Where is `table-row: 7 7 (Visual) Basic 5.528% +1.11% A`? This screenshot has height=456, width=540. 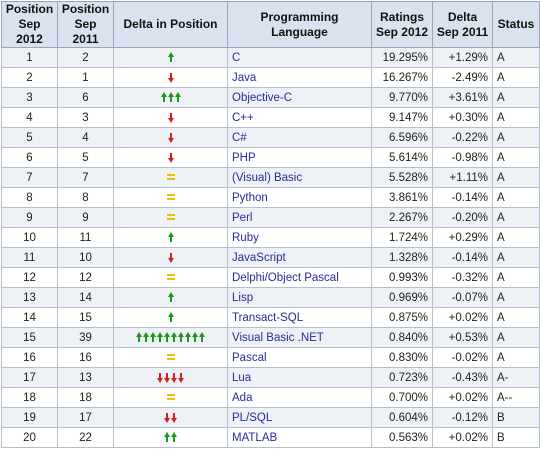
table-row: 7 7 (Visual) Basic 5.528% +1.11% A is located at coordinates (270, 177).